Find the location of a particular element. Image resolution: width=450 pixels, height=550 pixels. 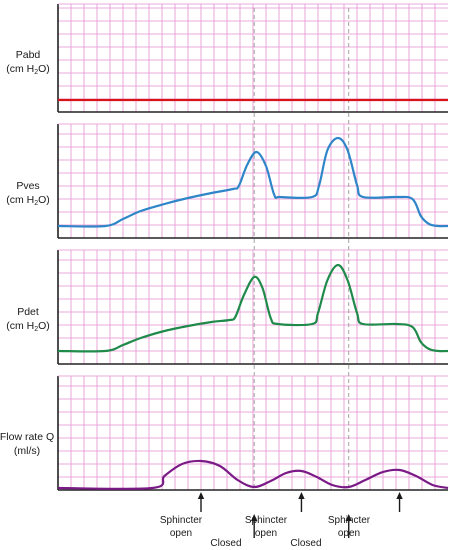

marker-label-sphincter-open-2: Sphincter open is located at coordinates (266, 527).